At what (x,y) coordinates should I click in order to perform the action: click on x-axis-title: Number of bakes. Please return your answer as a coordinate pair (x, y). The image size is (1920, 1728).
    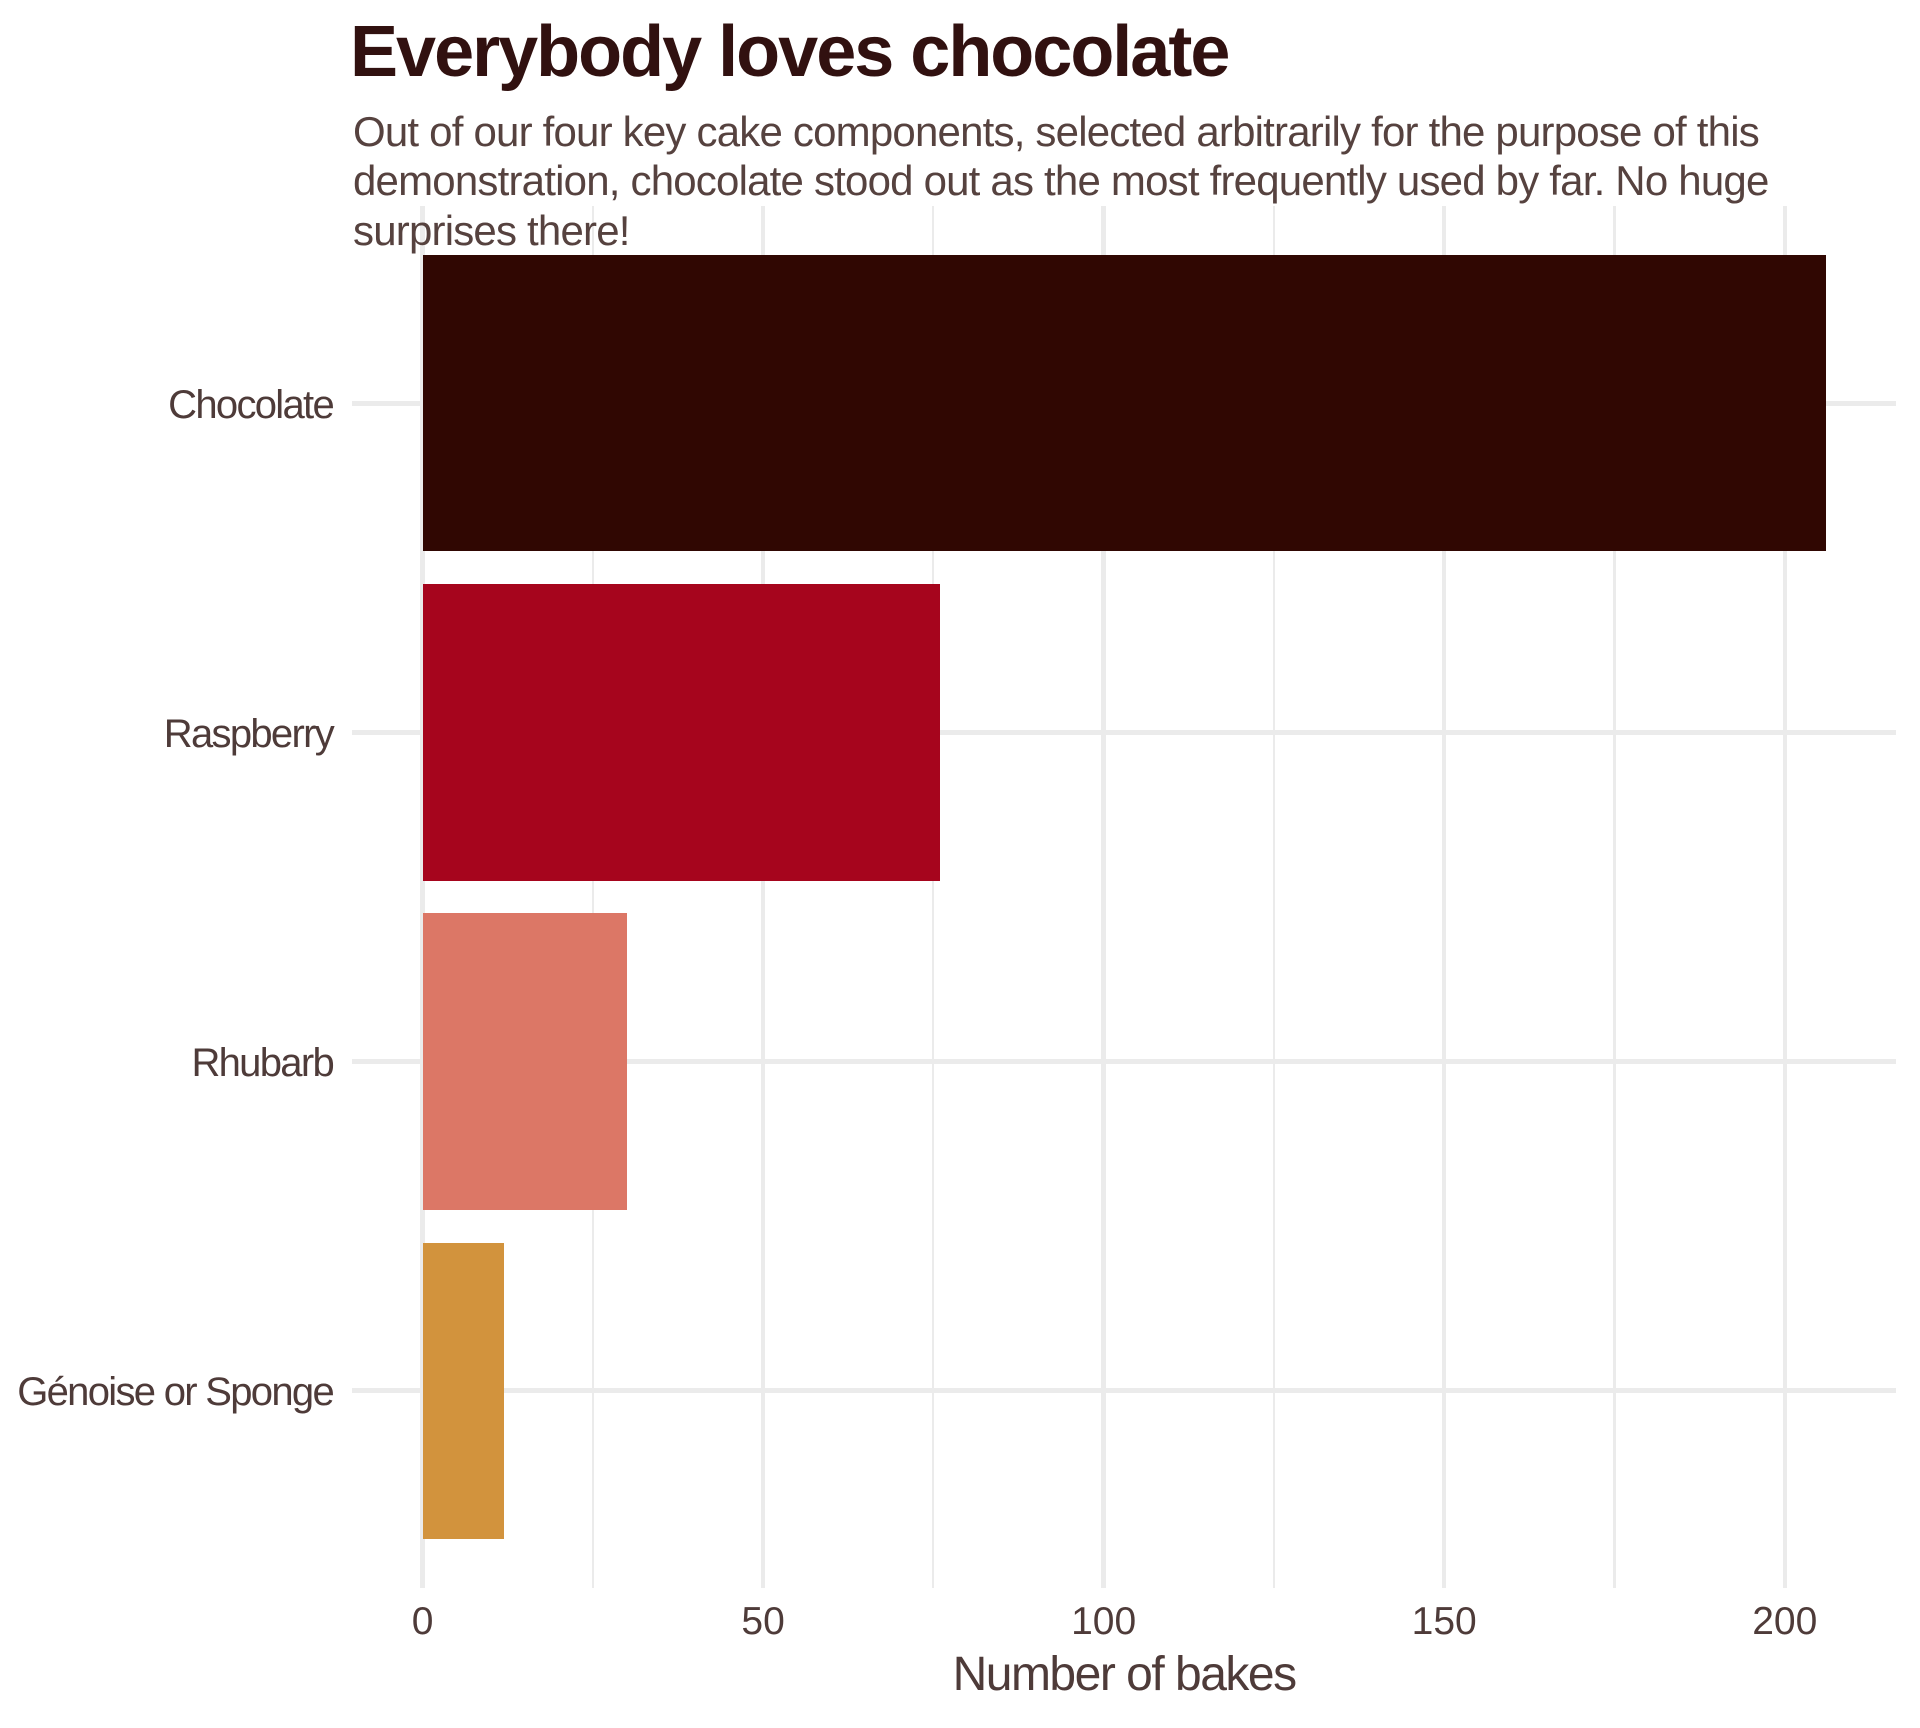
    Looking at the image, I should click on (1125, 1674).